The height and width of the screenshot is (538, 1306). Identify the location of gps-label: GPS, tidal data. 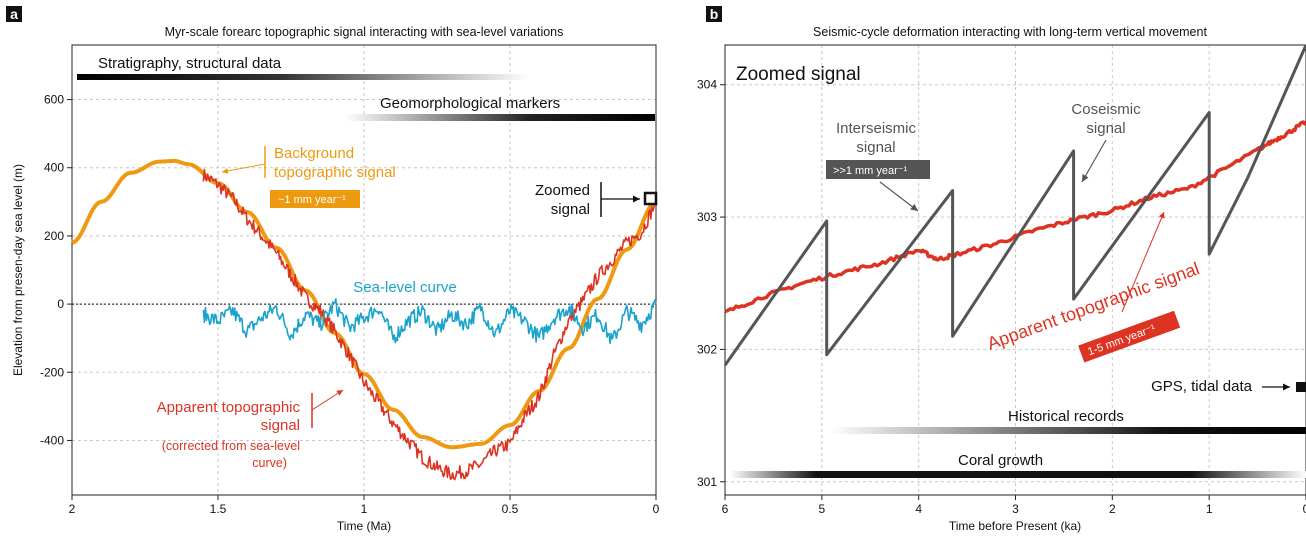
(1202, 386).